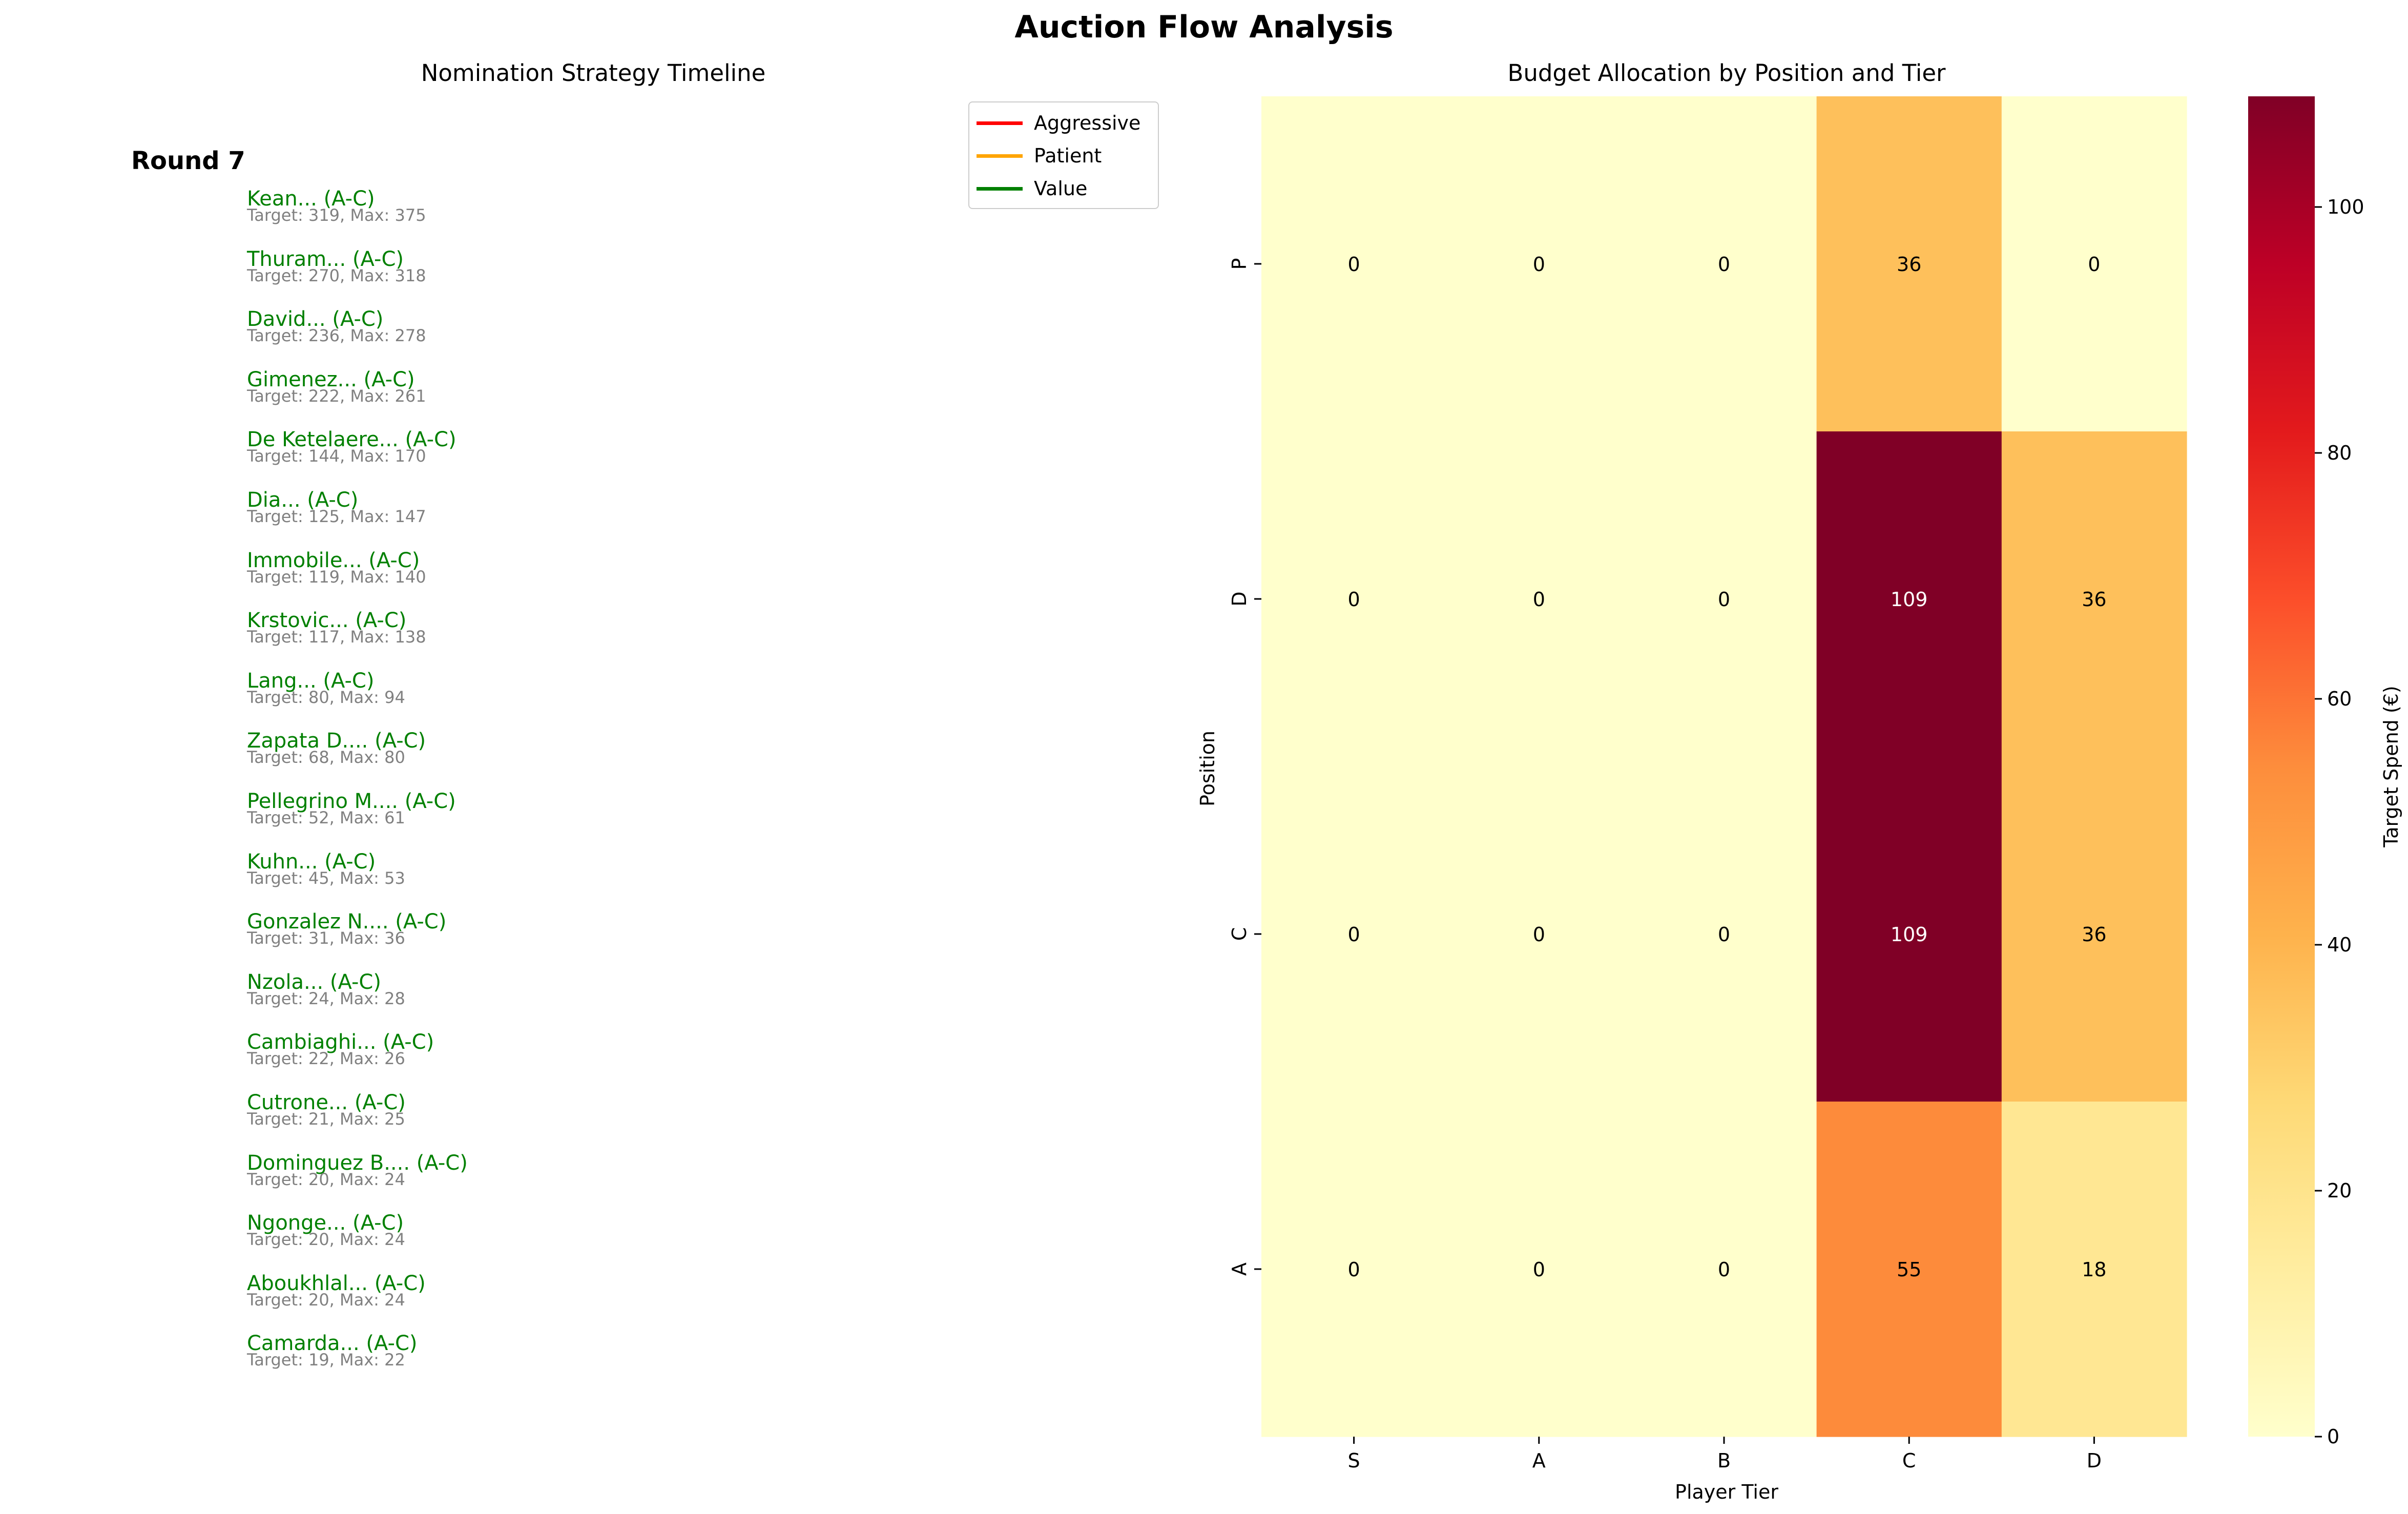 The image size is (2408, 1514). What do you see at coordinates (1724, 1460) in the screenshot?
I see `x-tick-label: B` at bounding box center [1724, 1460].